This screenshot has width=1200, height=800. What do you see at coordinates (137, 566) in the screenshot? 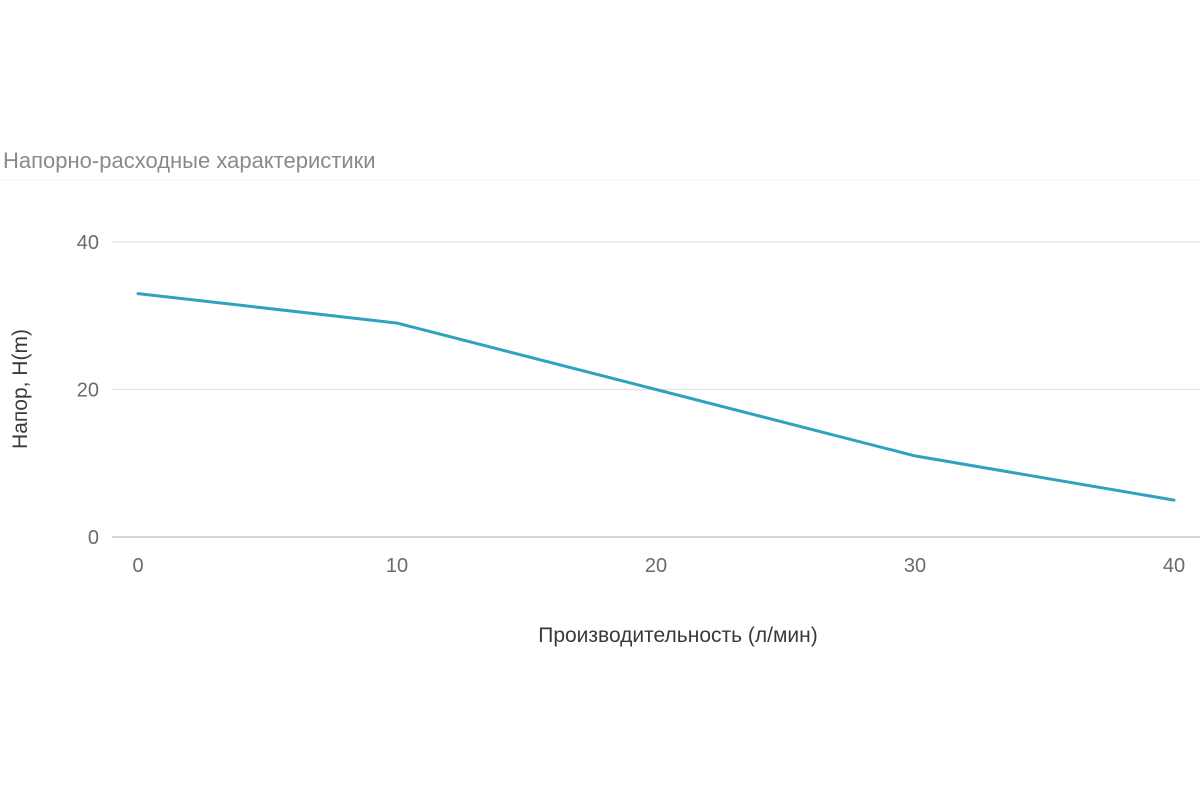
I see `x-tick-label: 0` at bounding box center [137, 566].